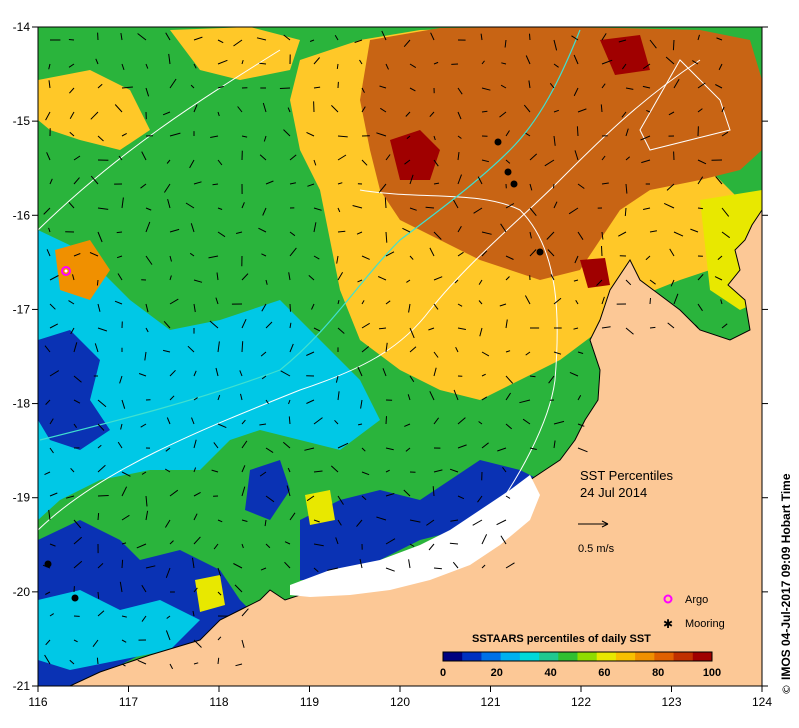 Image resolution: width=799 pixels, height=728 pixels. What do you see at coordinates (786, 689) in the screenshot?
I see `copyright-icon: ©` at bounding box center [786, 689].